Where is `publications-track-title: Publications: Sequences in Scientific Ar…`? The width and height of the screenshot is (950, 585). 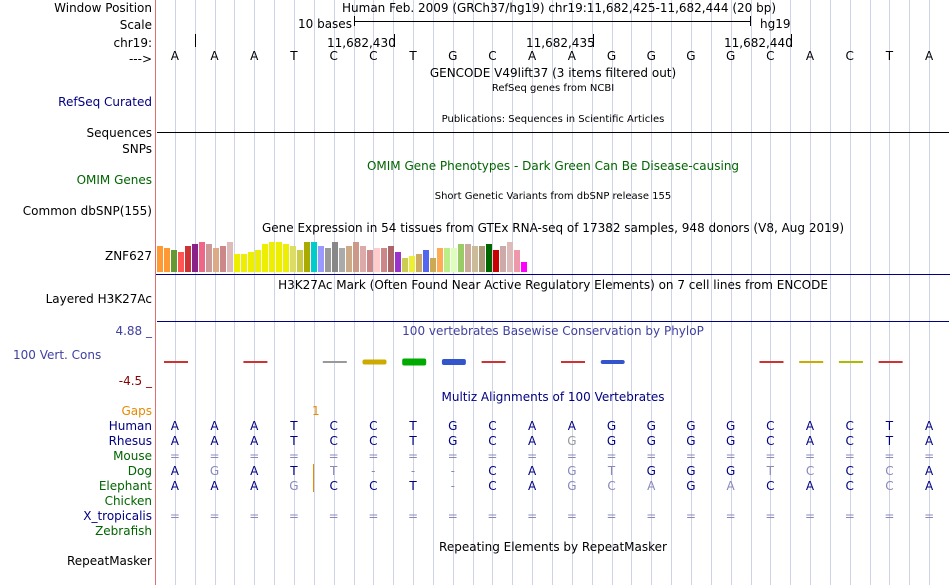 publications-track-title: Publications: Sequences in Scientific Ar… is located at coordinates (553, 119).